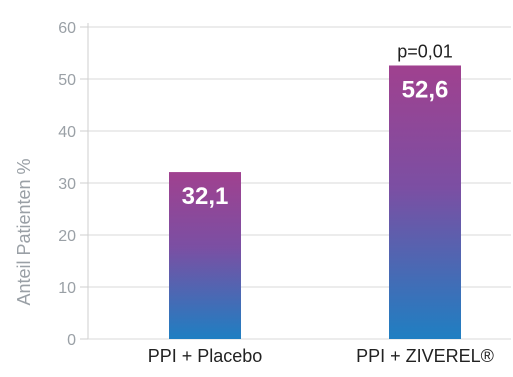  Describe the element at coordinates (425, 356) in the screenshot. I see `x-category-label: PPI + ZIVEREL®` at that location.